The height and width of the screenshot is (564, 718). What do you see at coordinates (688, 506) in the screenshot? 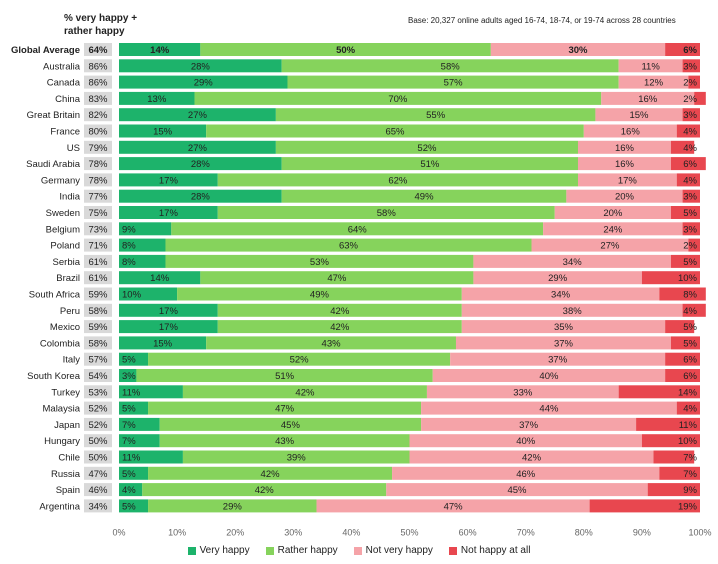
I see `data-label: 19%` at bounding box center [688, 506].